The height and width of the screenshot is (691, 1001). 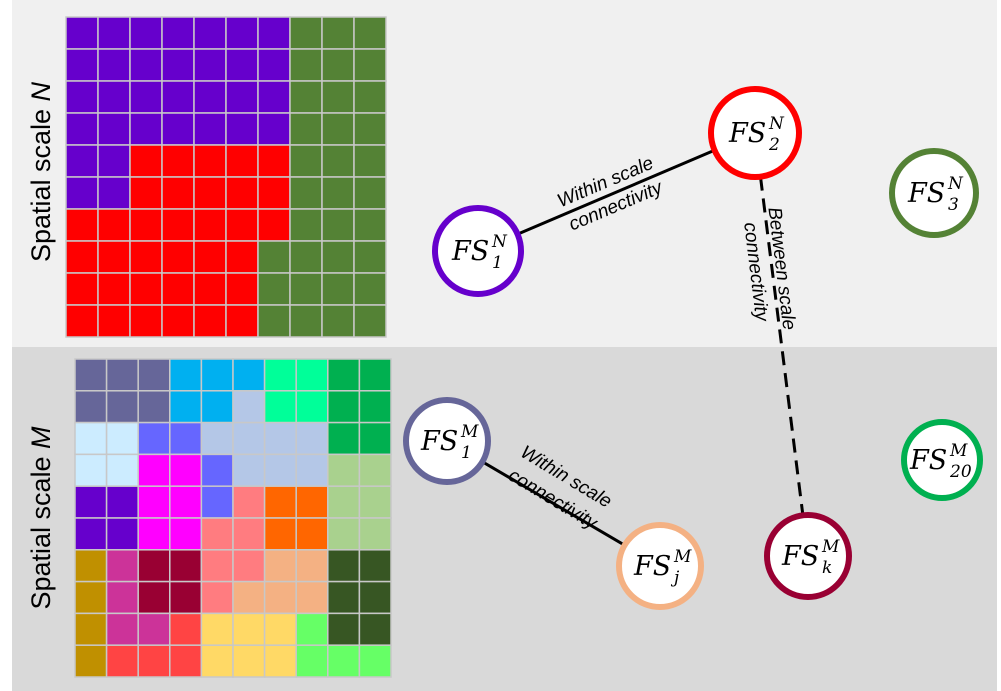 I want to click on node-fs-k-m: FS Mk, so click(x=808, y=556).